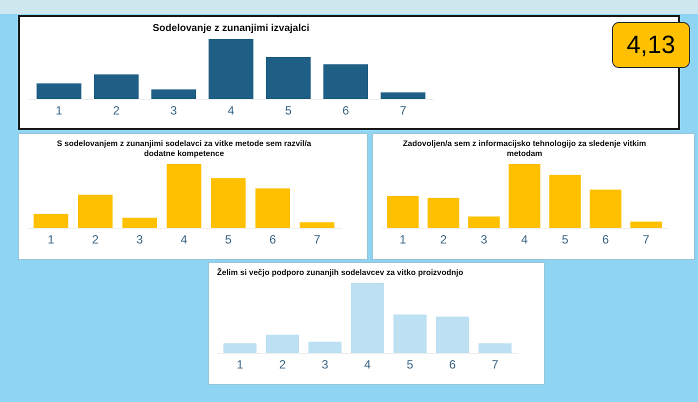 The width and height of the screenshot is (698, 402). I want to click on text: 4,13, so click(651, 45).